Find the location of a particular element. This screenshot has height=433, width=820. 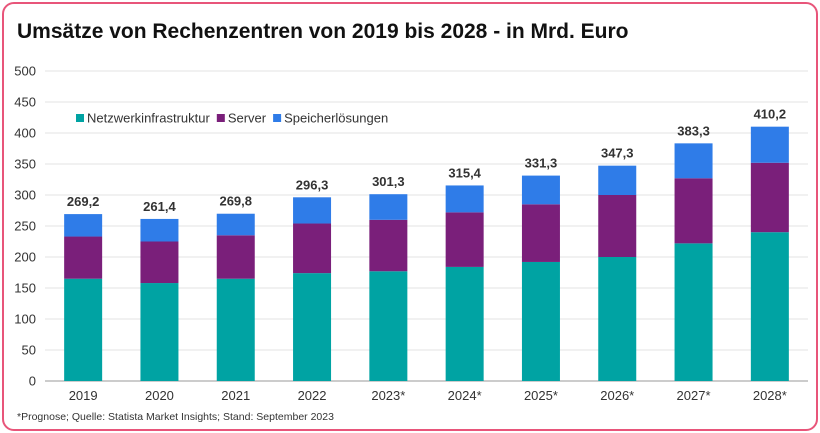

y-tick-label: 0 is located at coordinates (32, 381).